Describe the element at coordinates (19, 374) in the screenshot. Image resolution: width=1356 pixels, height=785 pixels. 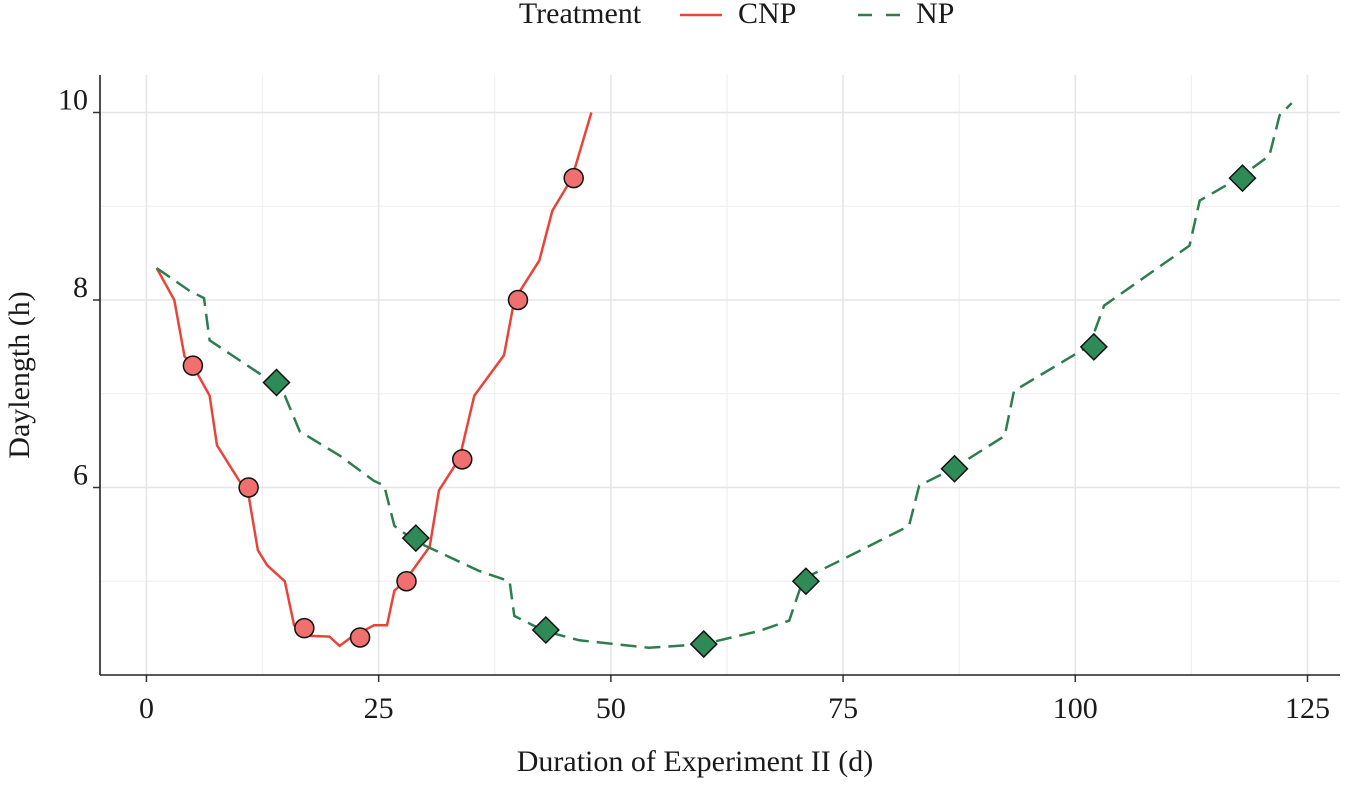
I see `y-axis-title: Daylength (h)` at that location.